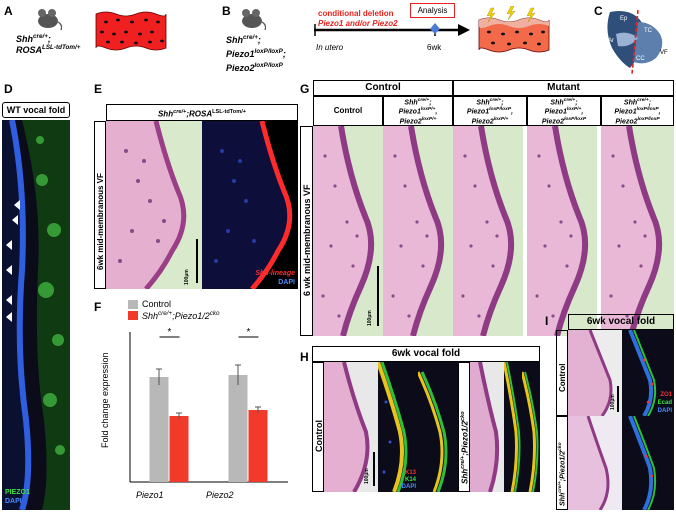 This screenshot has width=676, height=513. What do you see at coordinates (8, 11) in the screenshot?
I see `panel-a-letter: A` at bounding box center [8, 11].